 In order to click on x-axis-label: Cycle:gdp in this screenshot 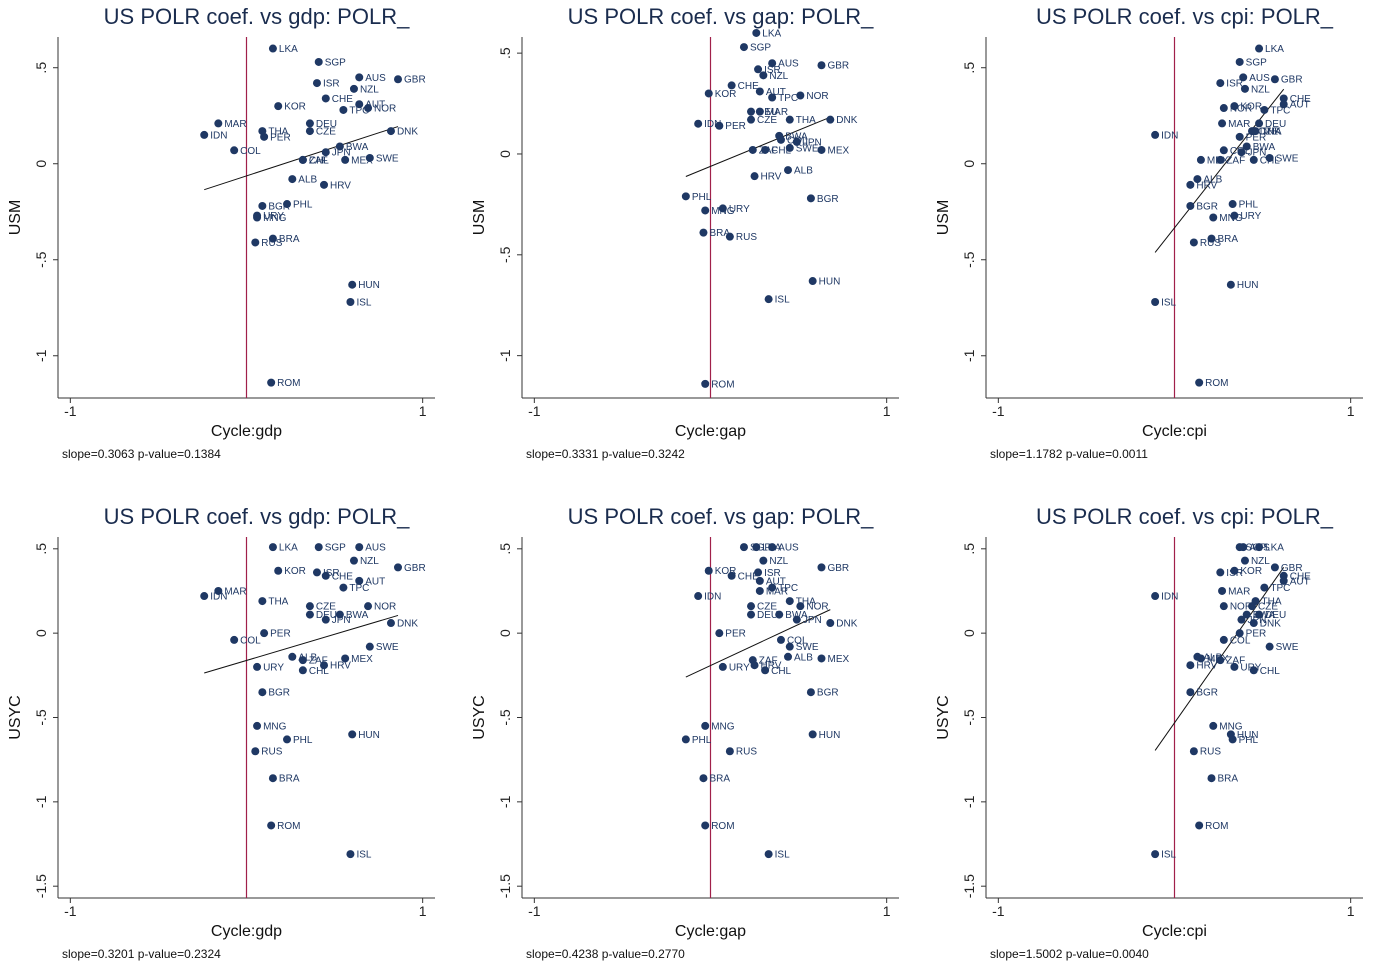, I will do `click(246, 931)`.